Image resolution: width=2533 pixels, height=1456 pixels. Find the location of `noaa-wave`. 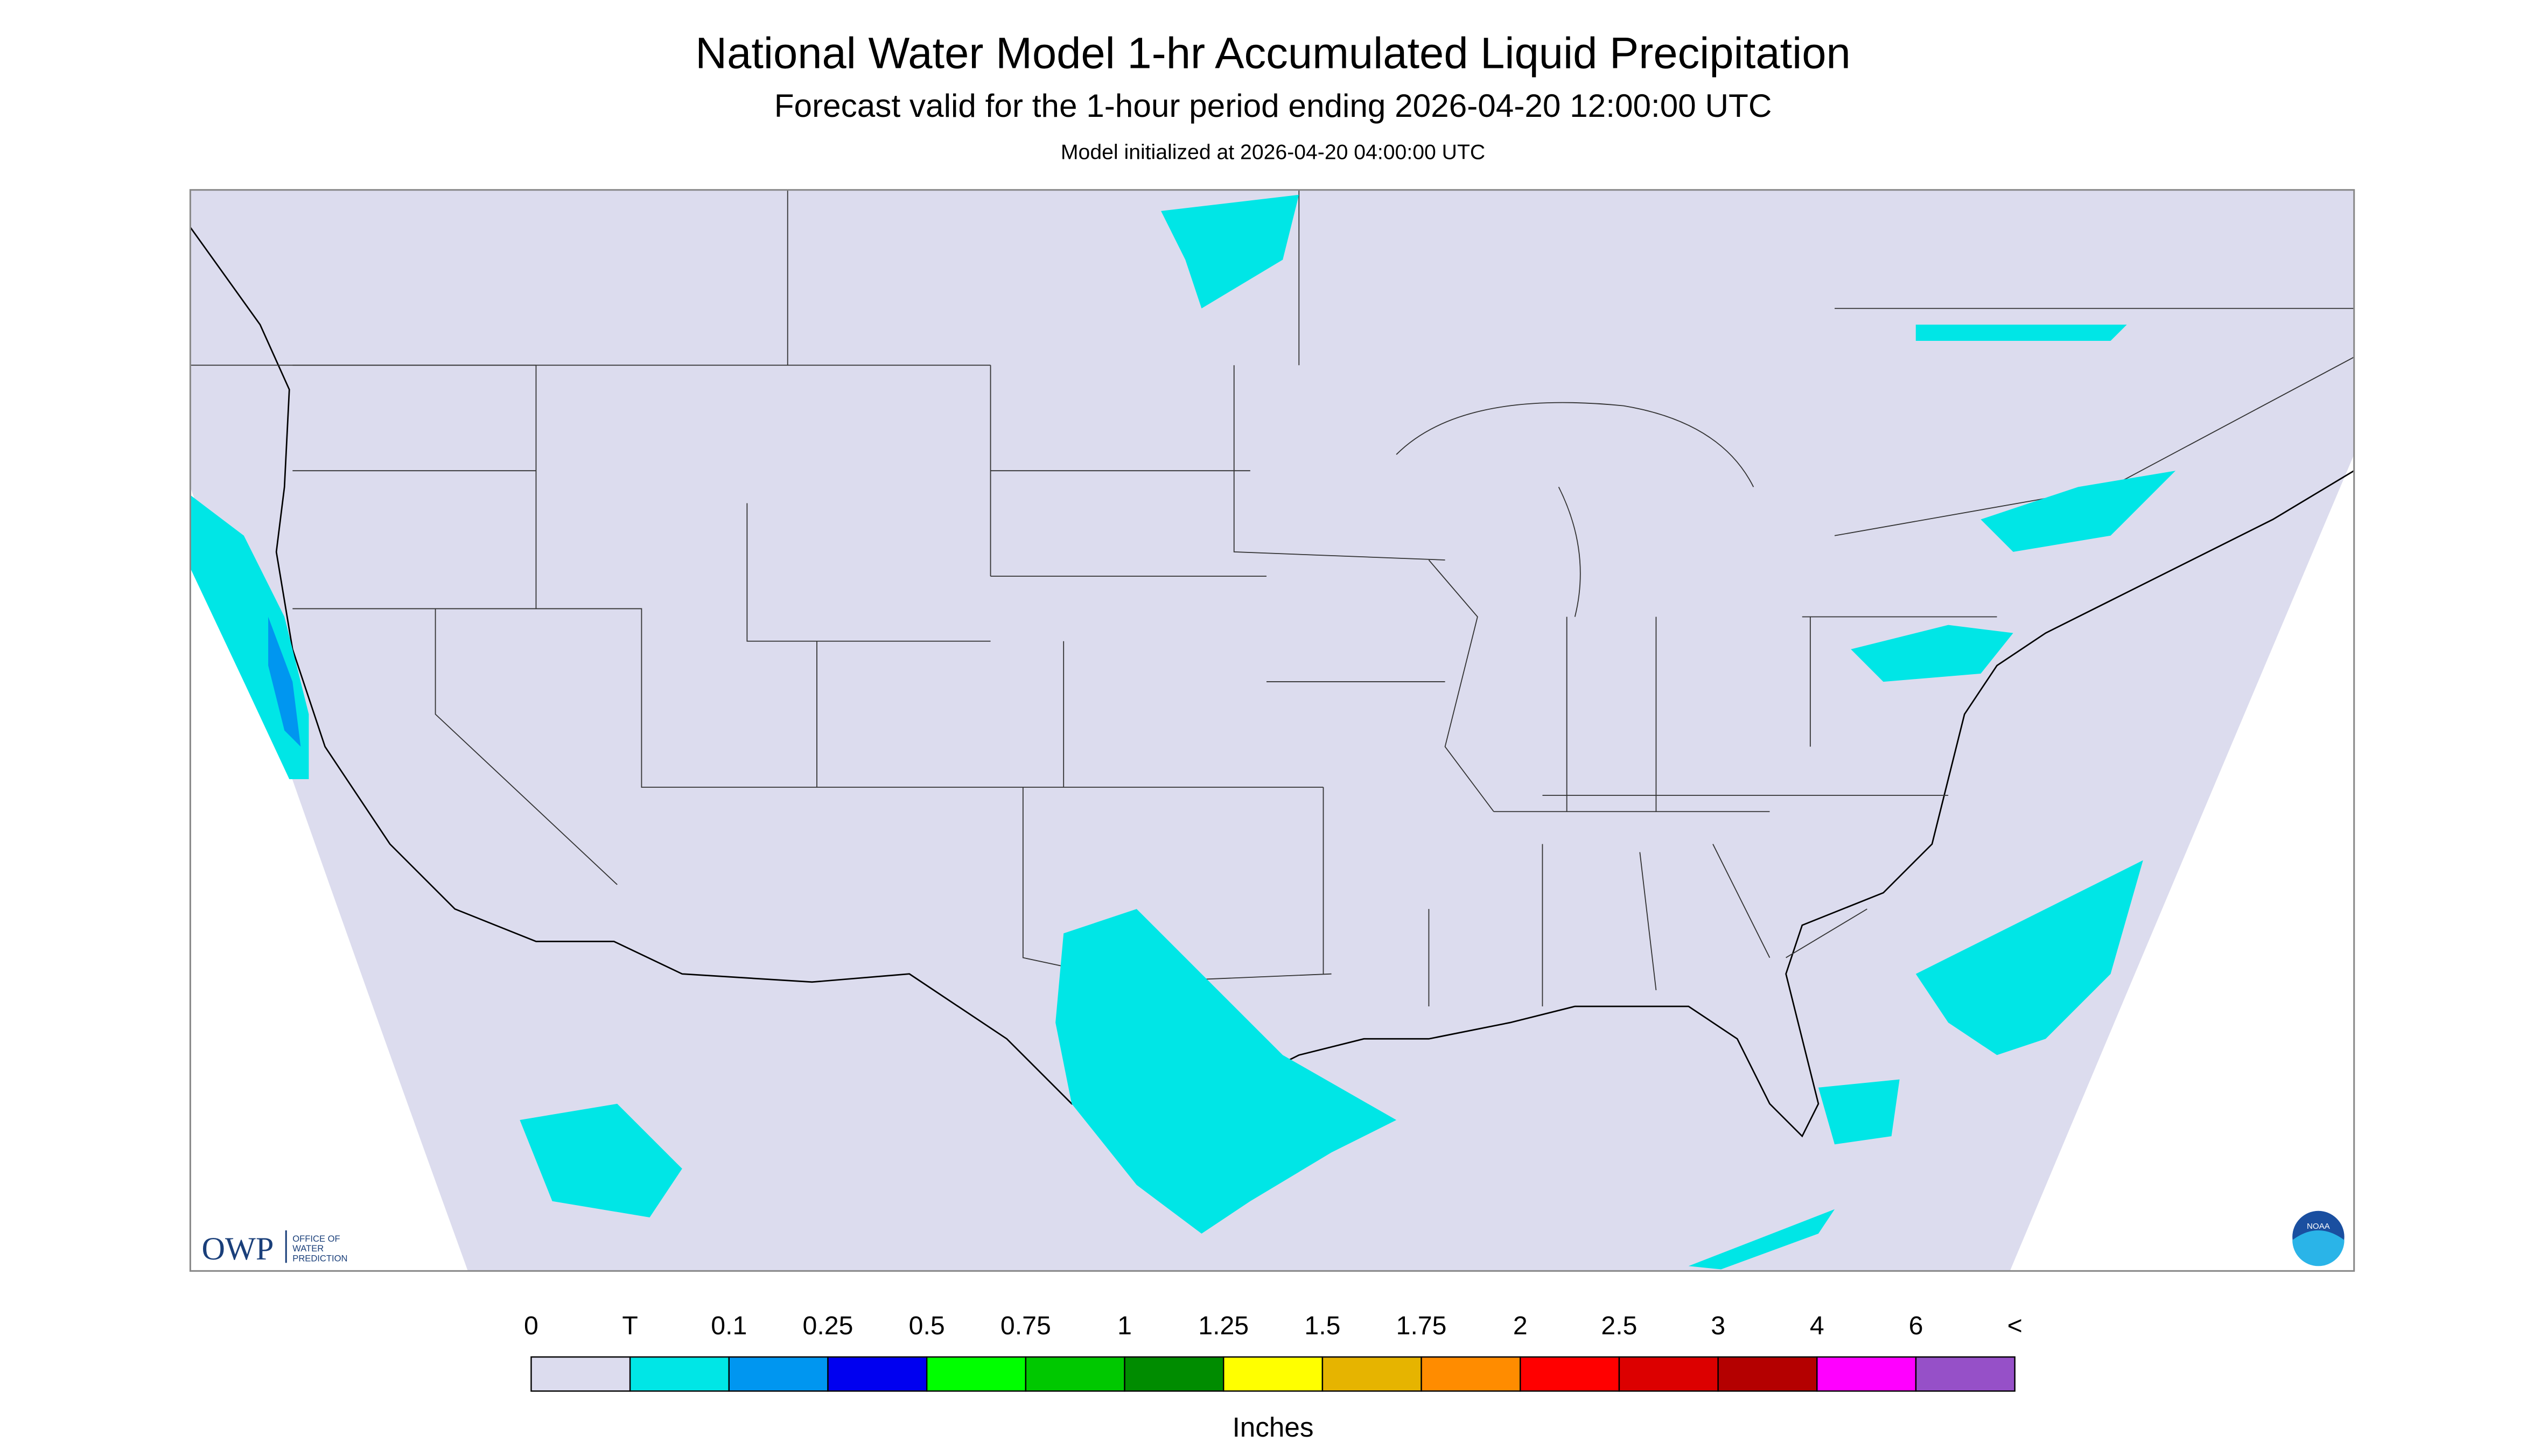

noaa-wave is located at coordinates (2318, 1248).